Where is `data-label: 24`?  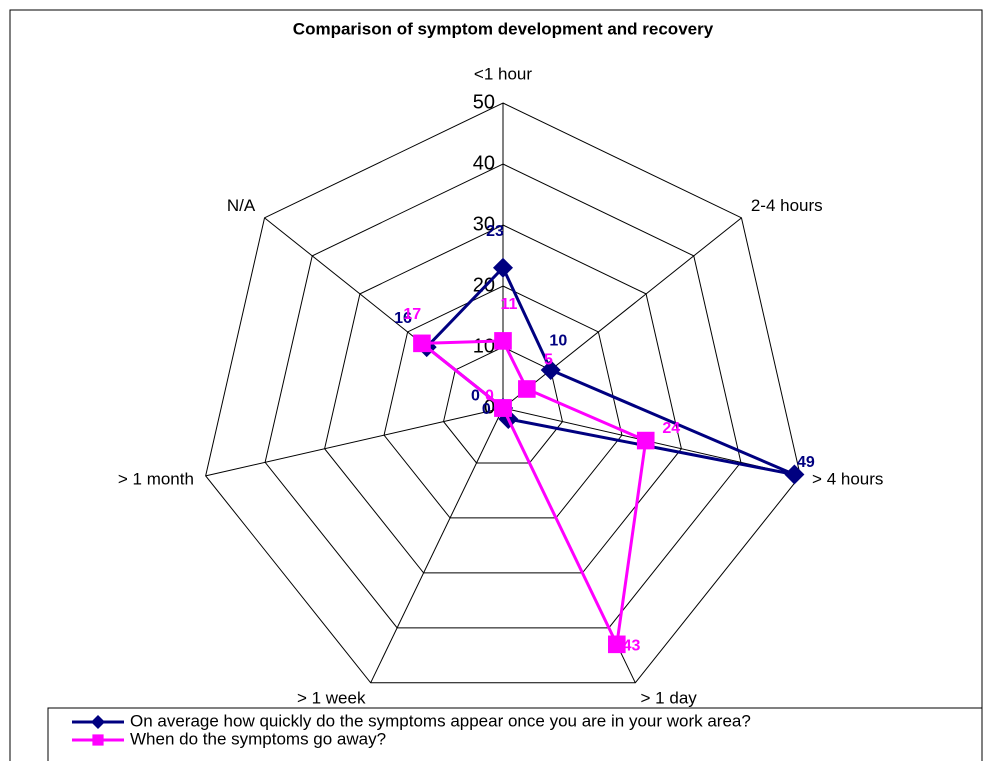
data-label: 24 is located at coordinates (671, 428).